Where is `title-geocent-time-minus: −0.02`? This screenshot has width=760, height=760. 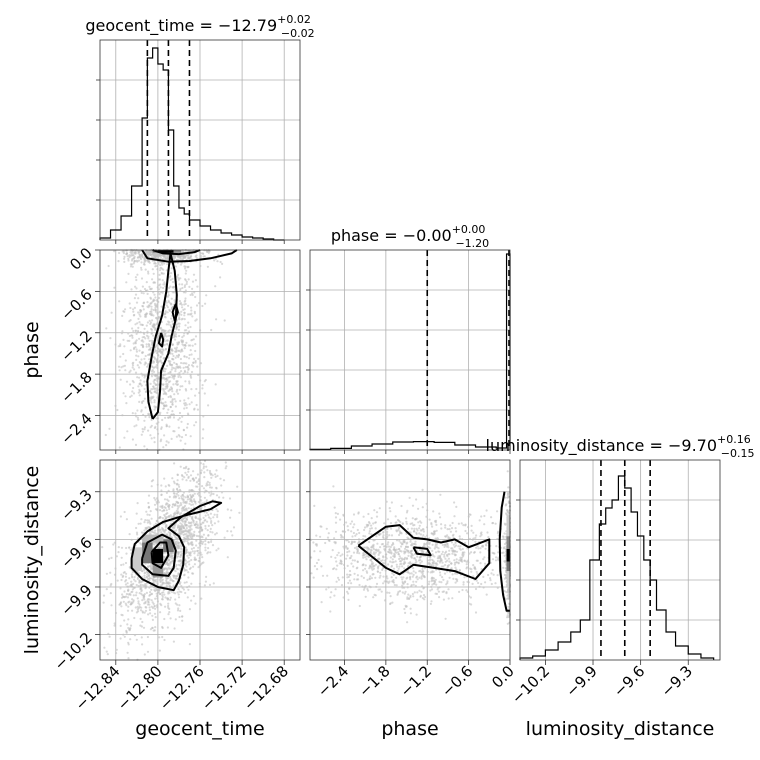 title-geocent-time-minus: −0.02 is located at coordinates (298, 33).